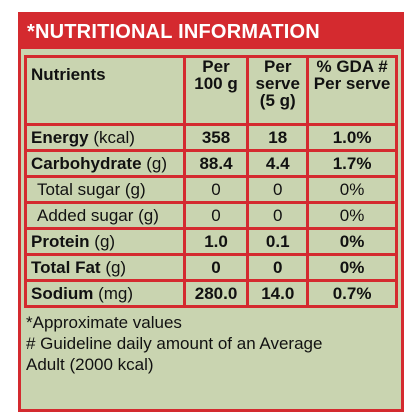 The image size is (420, 420). I want to click on table-row: Protein (g) 1.0 0.1 0%, so click(211, 241).